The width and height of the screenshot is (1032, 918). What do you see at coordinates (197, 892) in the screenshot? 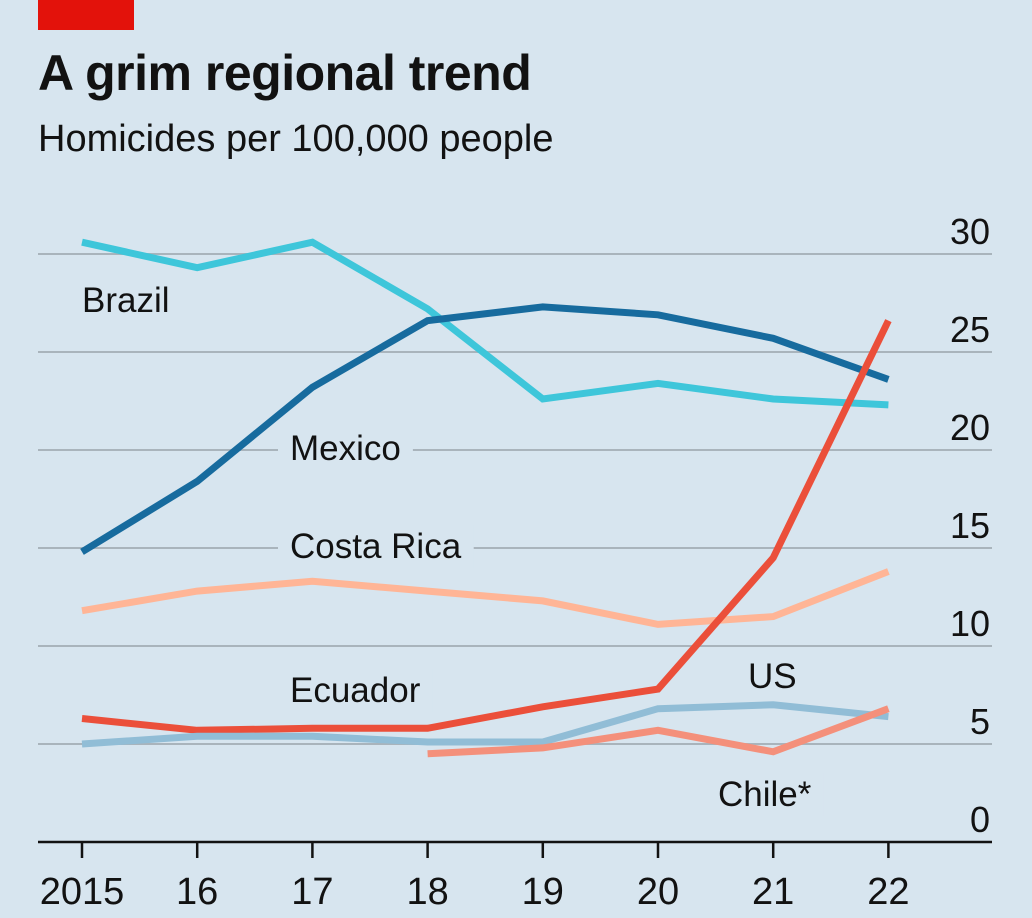
I see `x-tick-label-2016: 16` at bounding box center [197, 892].